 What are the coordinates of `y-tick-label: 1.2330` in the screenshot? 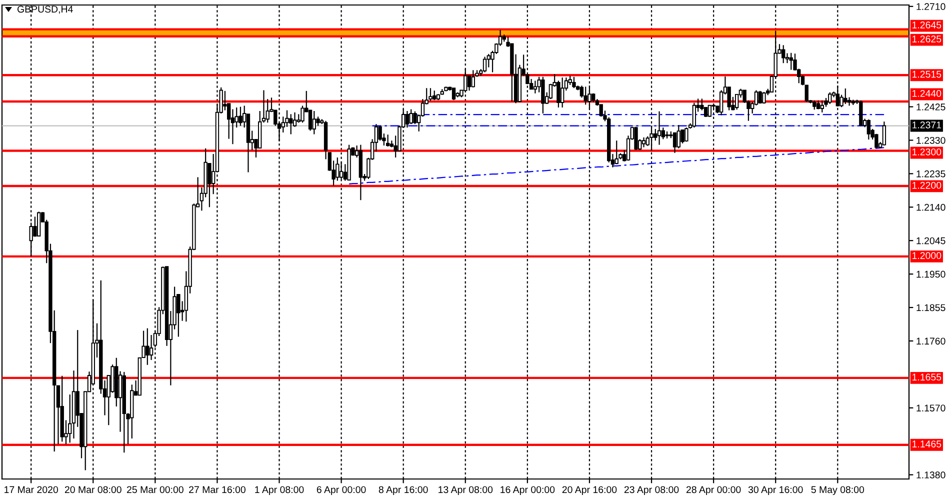 It's located at (931, 140).